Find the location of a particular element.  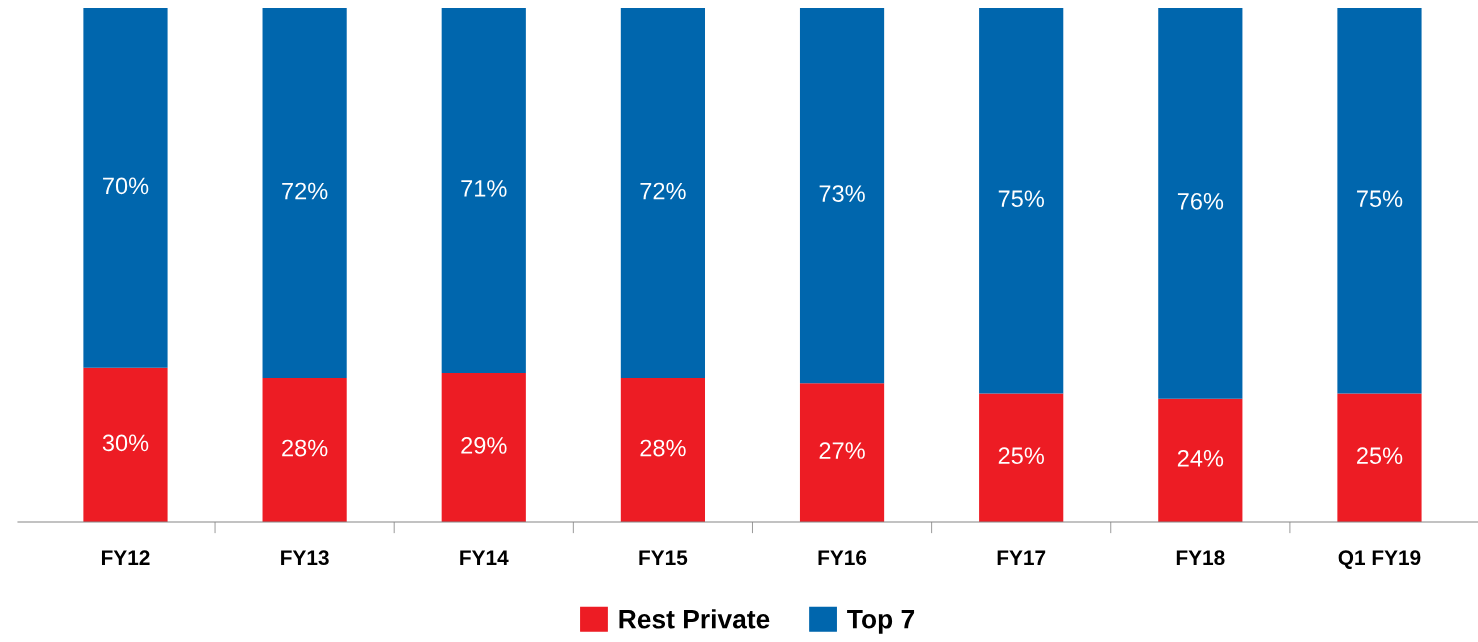

data-label: 73% is located at coordinates (842, 193).